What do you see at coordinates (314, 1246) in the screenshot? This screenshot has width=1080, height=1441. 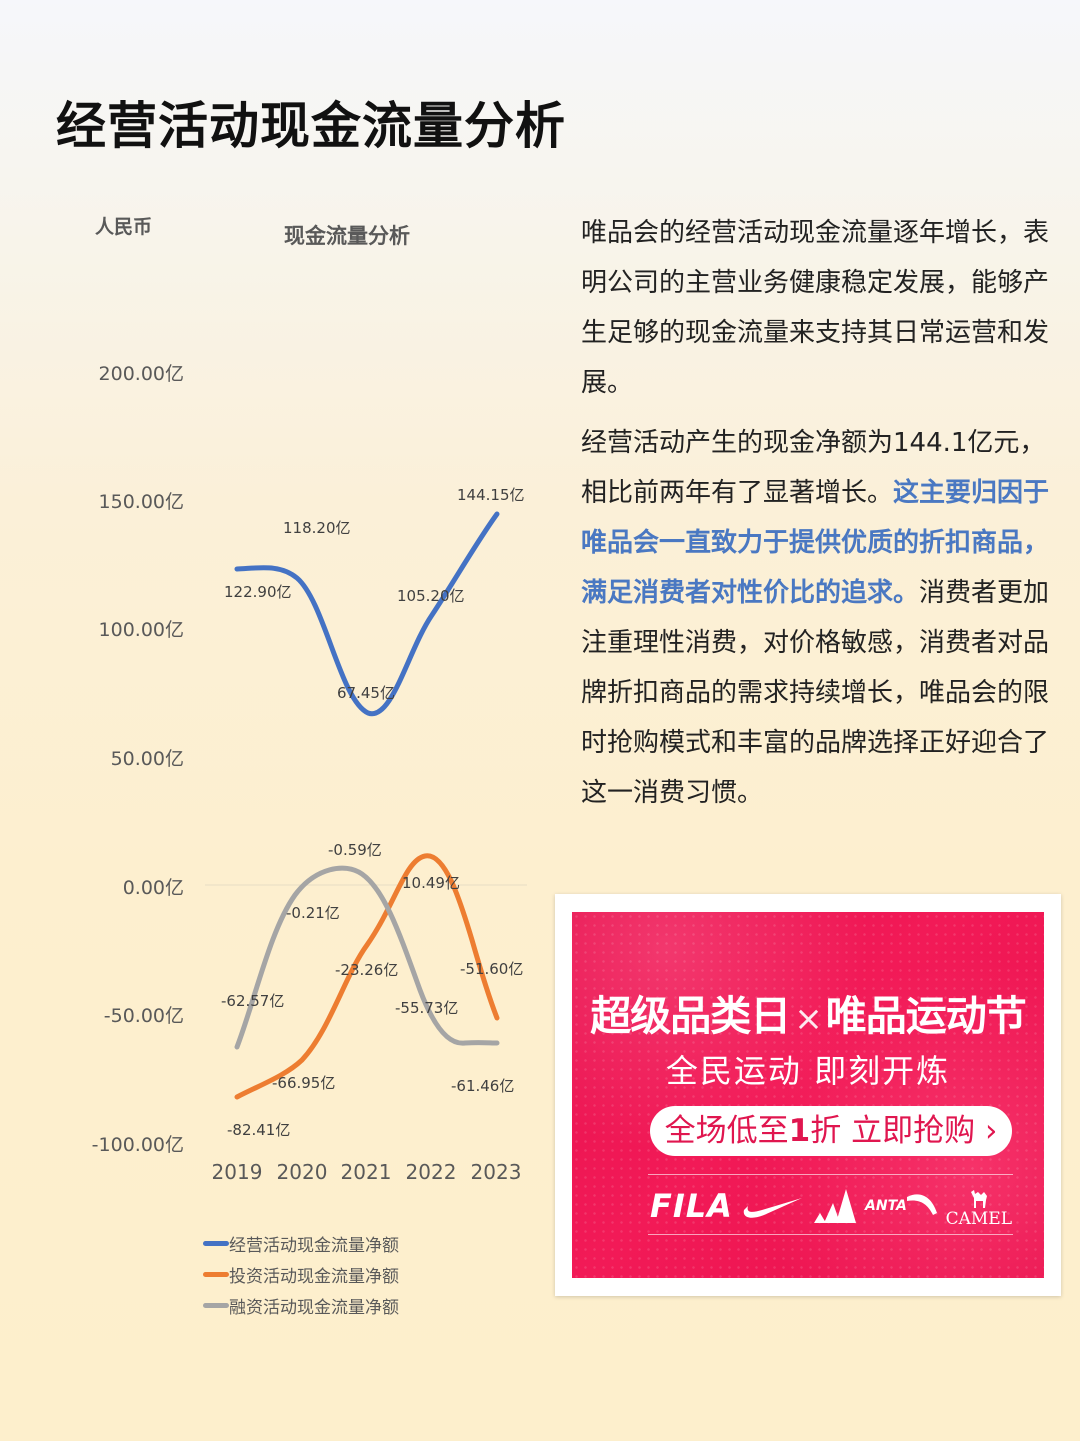 I see `legend-label: 经营活动现金流量净额` at bounding box center [314, 1246].